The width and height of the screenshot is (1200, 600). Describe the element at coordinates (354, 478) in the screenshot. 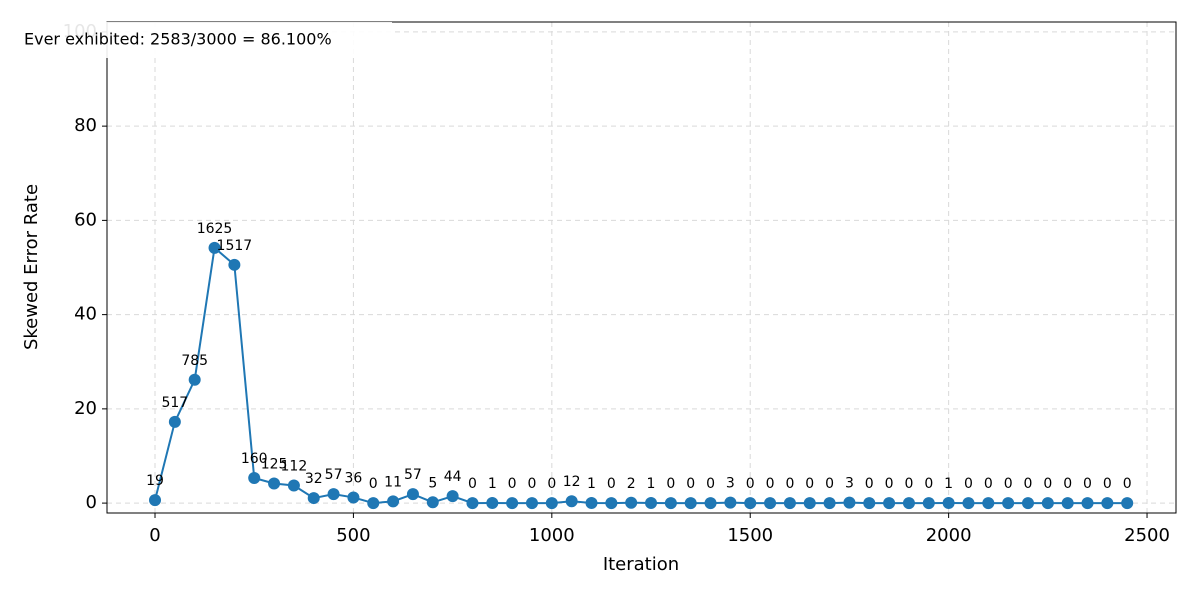

I see `data-label: 36` at that location.